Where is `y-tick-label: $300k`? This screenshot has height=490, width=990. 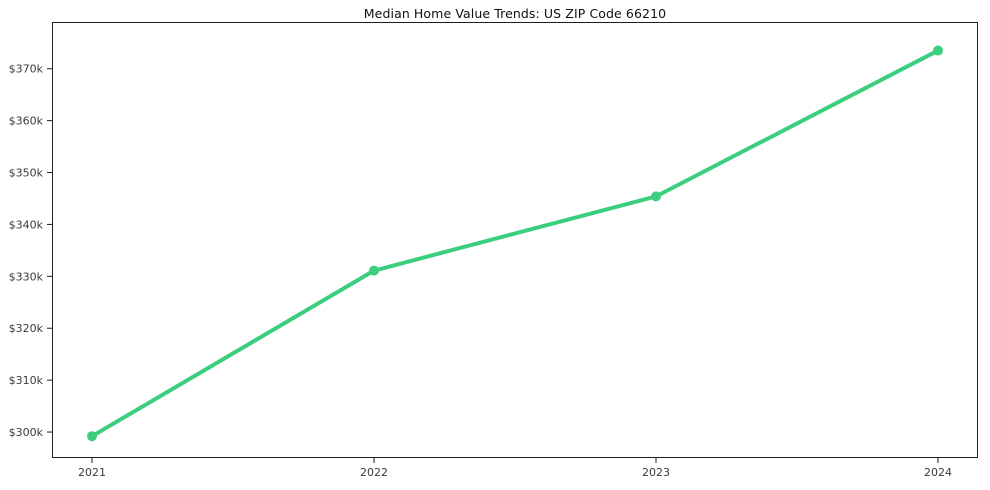
y-tick-label: $300k is located at coordinates (26, 432).